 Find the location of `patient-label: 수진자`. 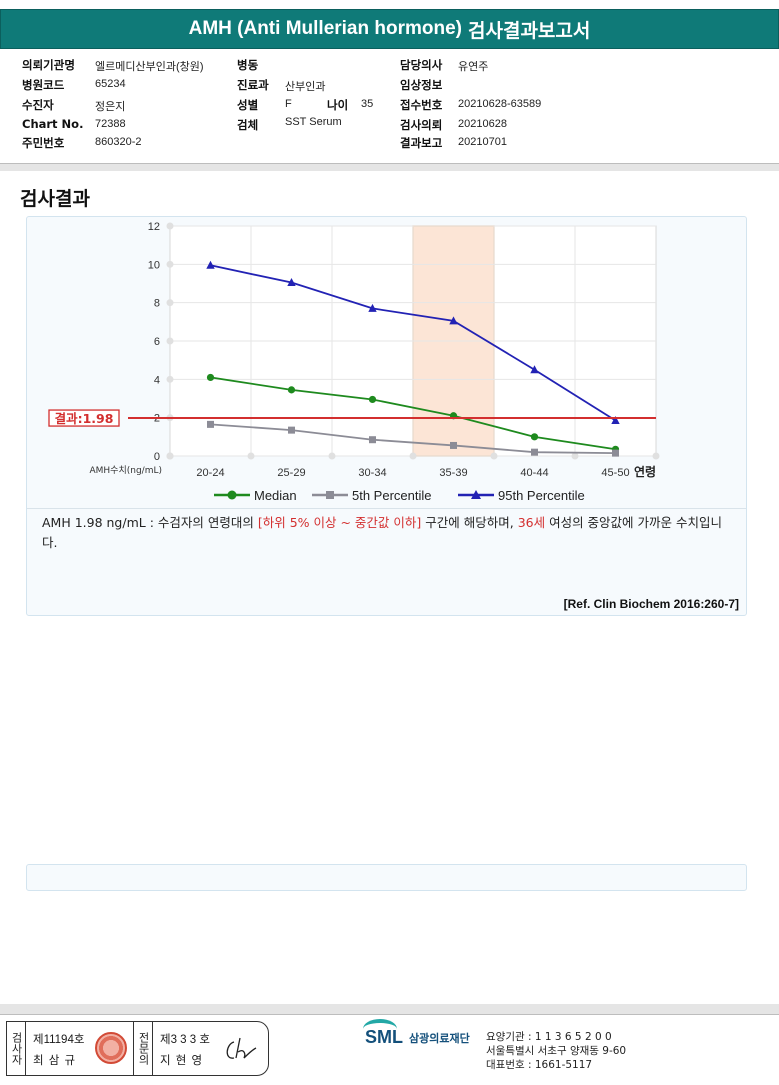

patient-label: 수진자 is located at coordinates (38, 105).